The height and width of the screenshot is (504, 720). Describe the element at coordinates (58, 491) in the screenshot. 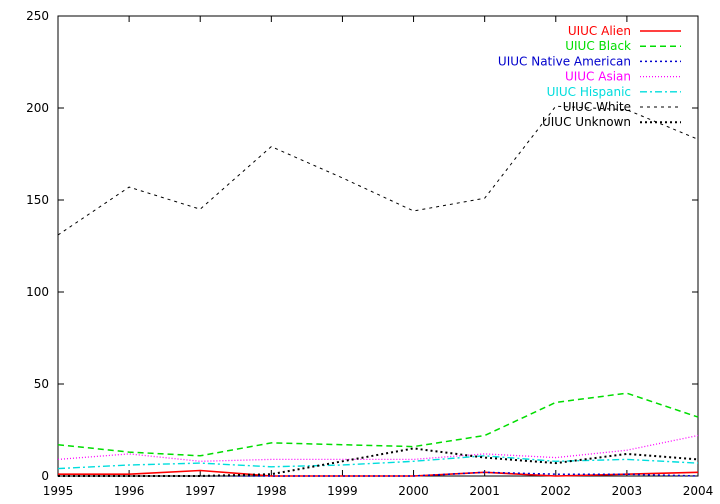

I see `x-tick-label: 1995` at that location.